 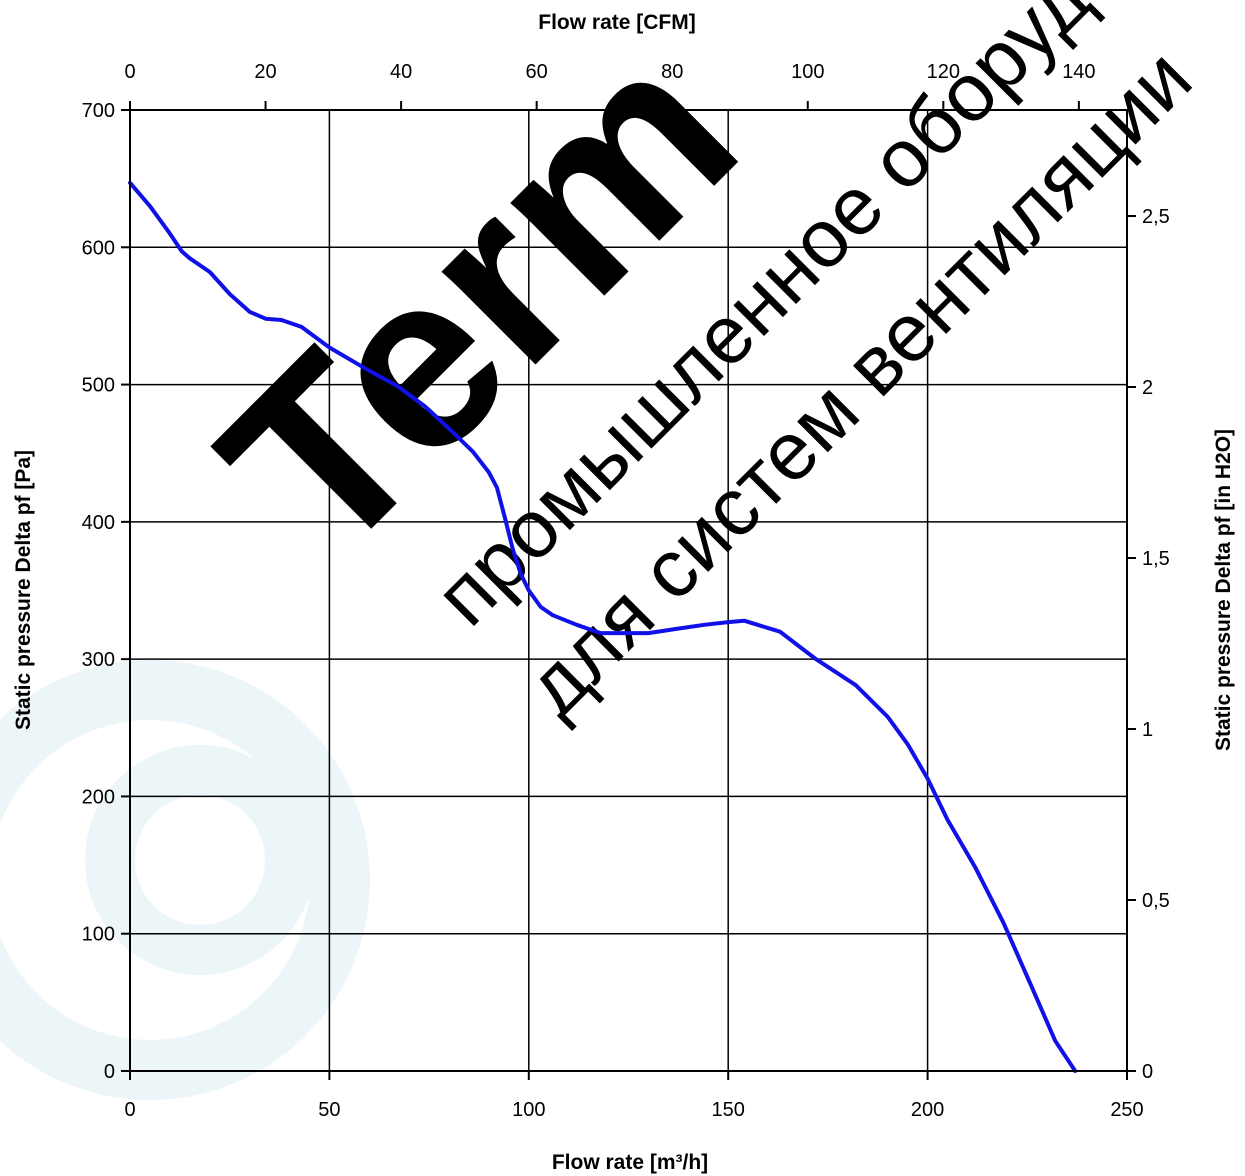 I want to click on x-tick-label: 200, so click(x=927, y=1110).